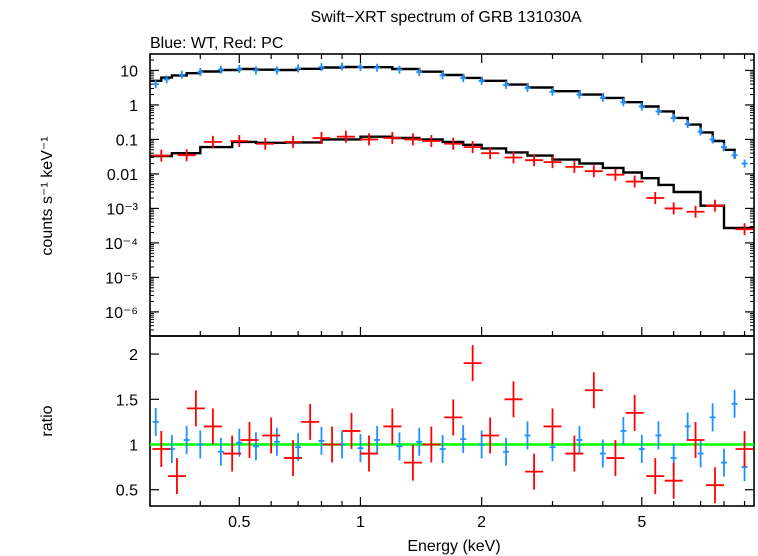 The width and height of the screenshot is (758, 556). Describe the element at coordinates (452, 182) in the screenshot. I see `pc_model-step-curve` at that location.